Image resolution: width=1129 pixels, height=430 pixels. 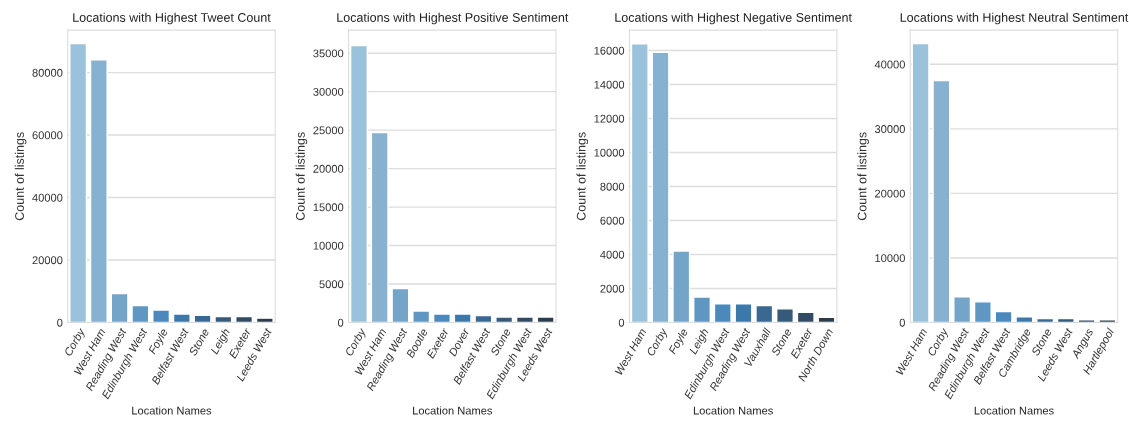 What do you see at coordinates (609, 84) in the screenshot?
I see `y-tick-label: 14000` at bounding box center [609, 84].